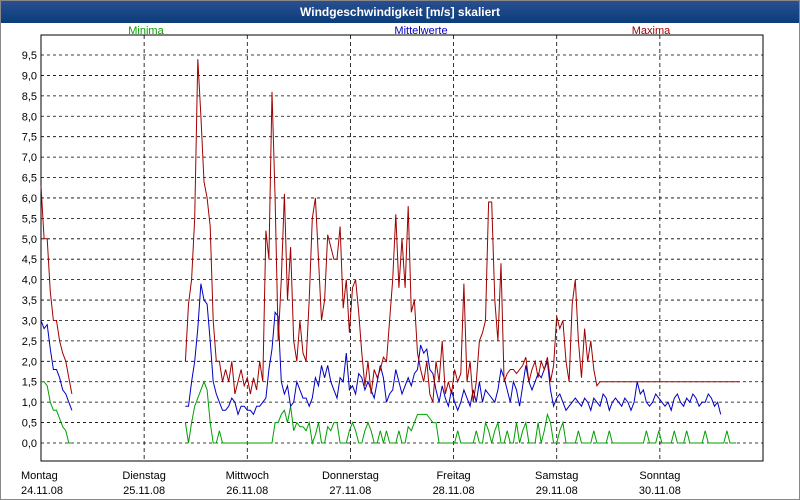 The image size is (800, 500). I want to click on day-label: Freitag, so click(453, 476).